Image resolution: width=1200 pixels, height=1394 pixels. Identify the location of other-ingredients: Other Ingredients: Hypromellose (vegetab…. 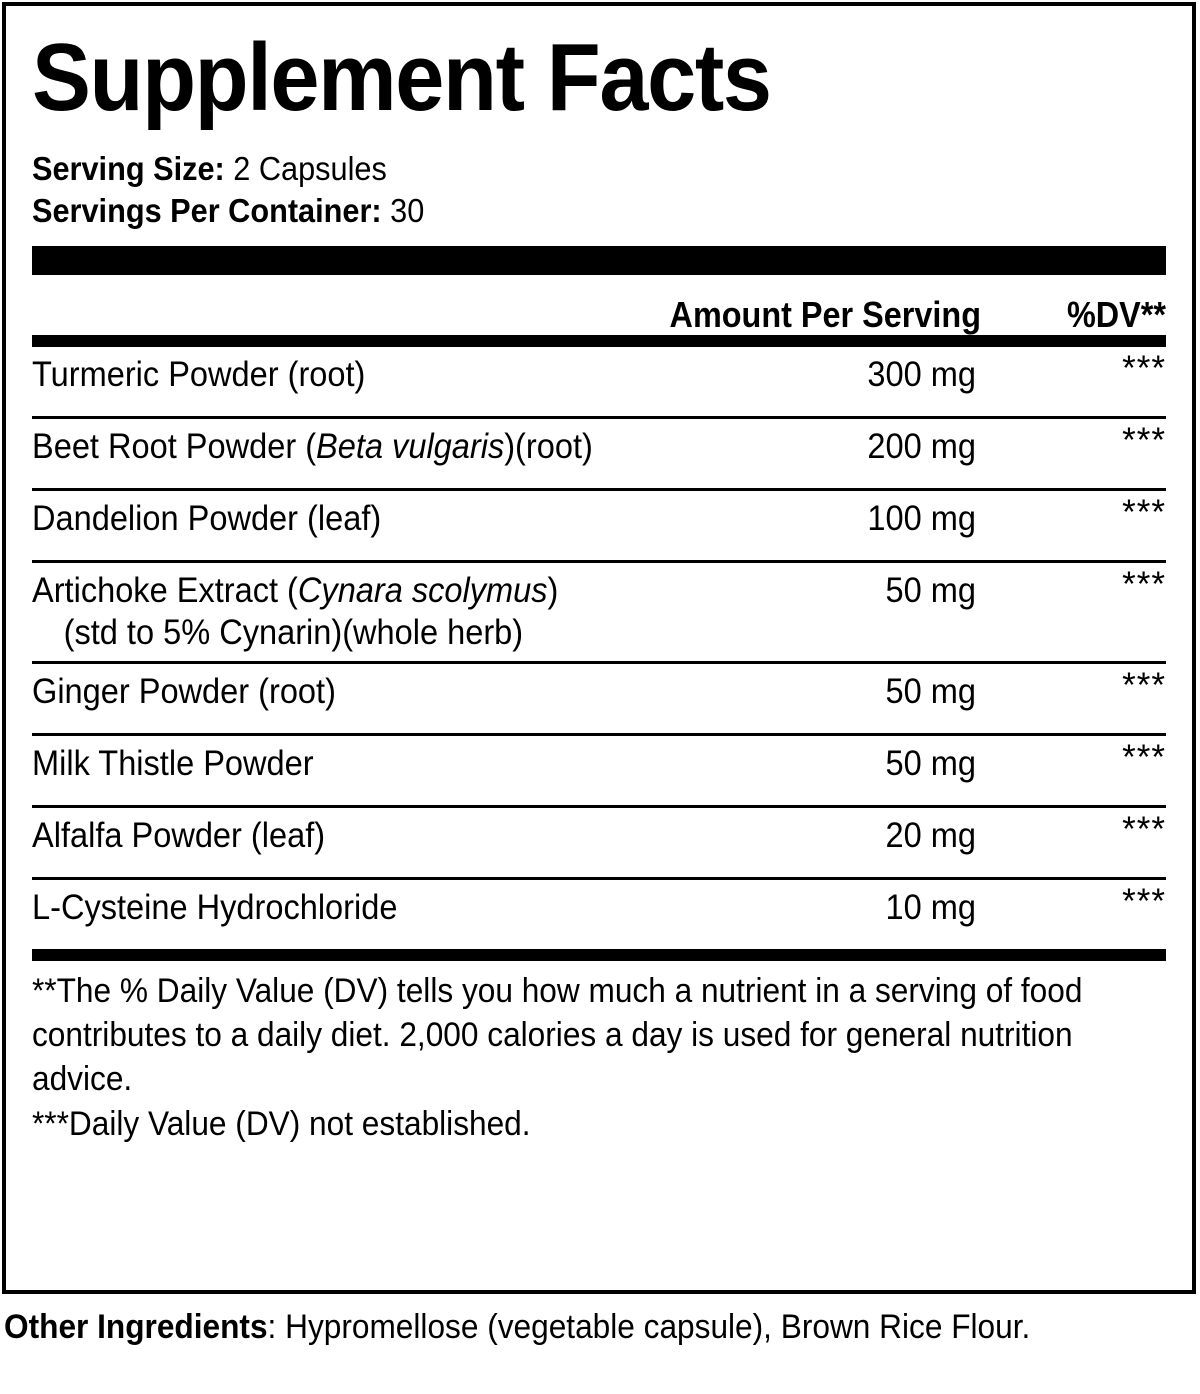
(558, 1328).